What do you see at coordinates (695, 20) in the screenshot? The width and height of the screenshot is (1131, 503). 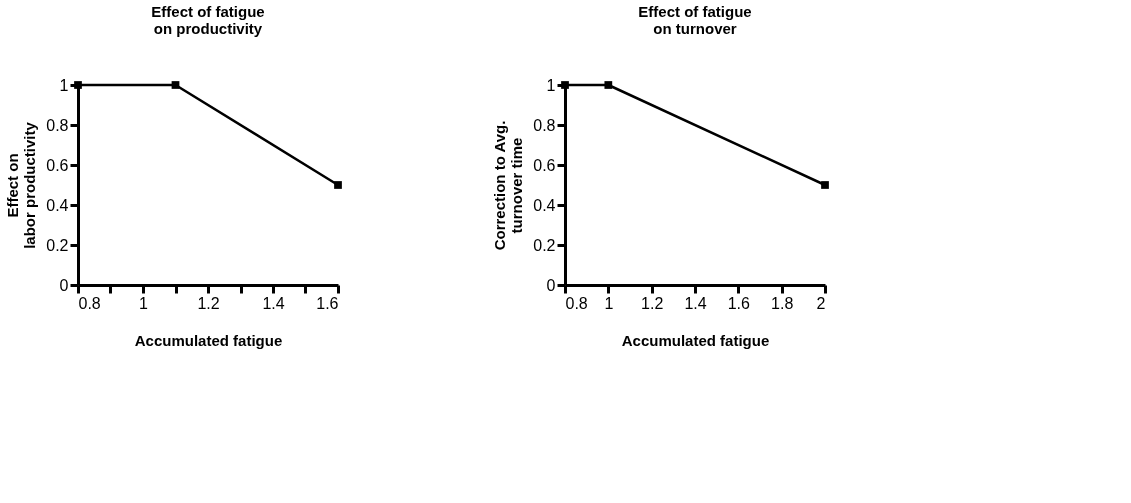 I see `chart-title: Effect of fatigue on turnover` at bounding box center [695, 20].